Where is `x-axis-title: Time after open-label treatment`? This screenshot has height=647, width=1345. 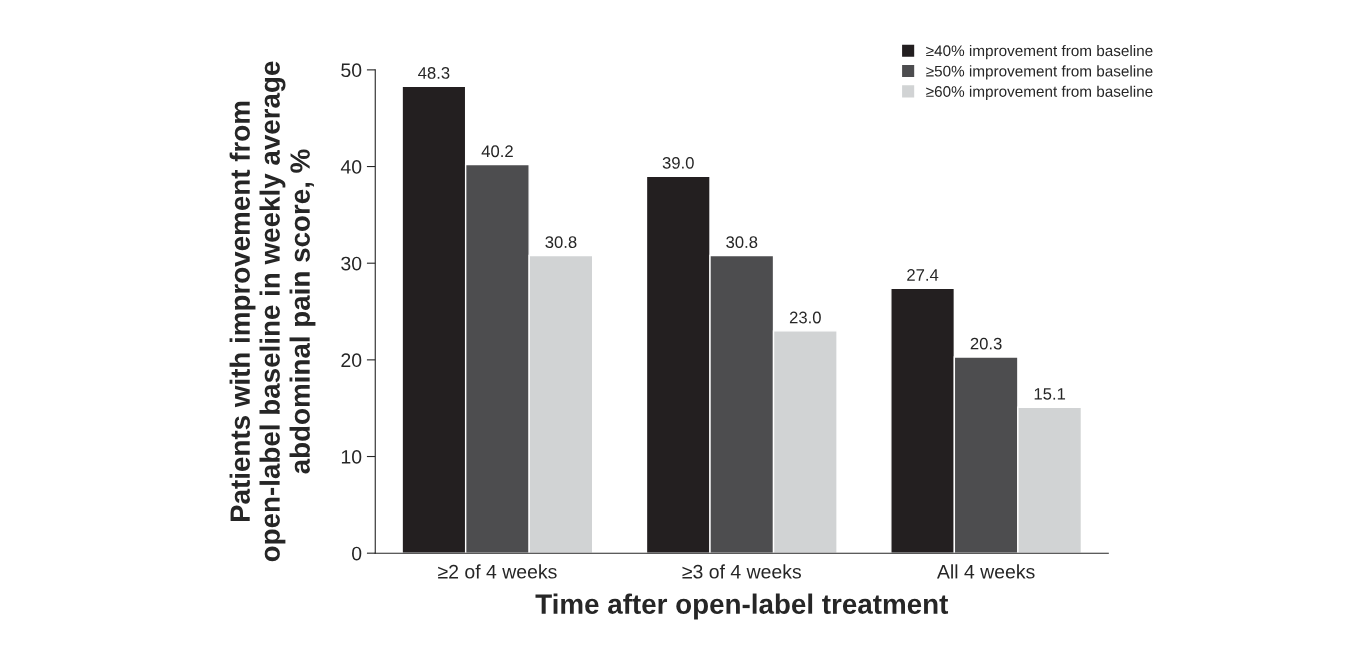
x-axis-title: Time after open-label treatment is located at coordinates (742, 606).